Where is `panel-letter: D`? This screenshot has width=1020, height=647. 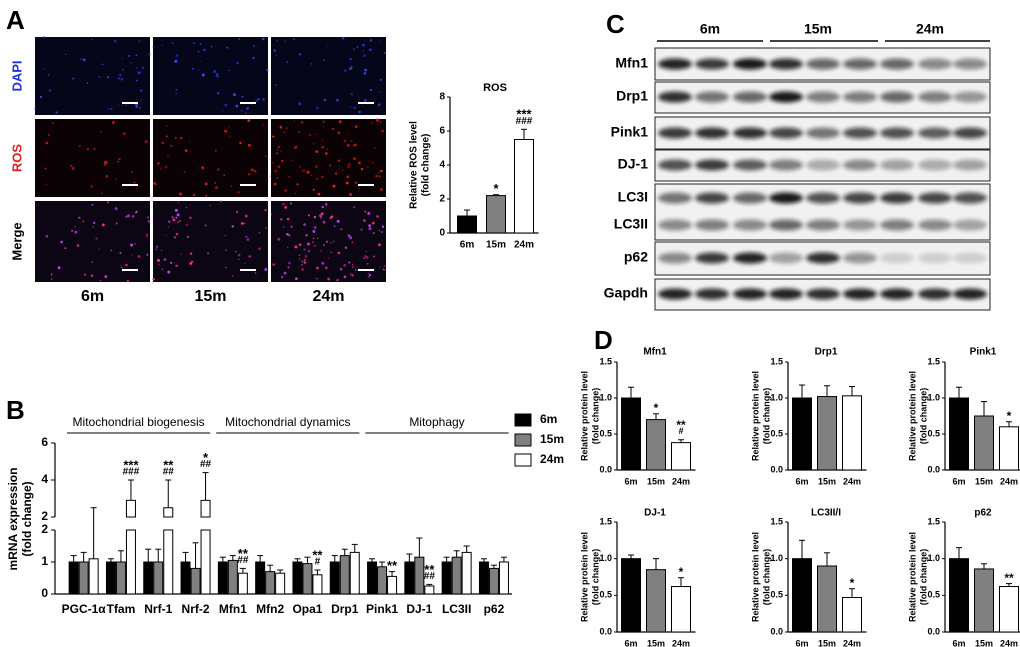 panel-letter: D is located at coordinates (603, 340).